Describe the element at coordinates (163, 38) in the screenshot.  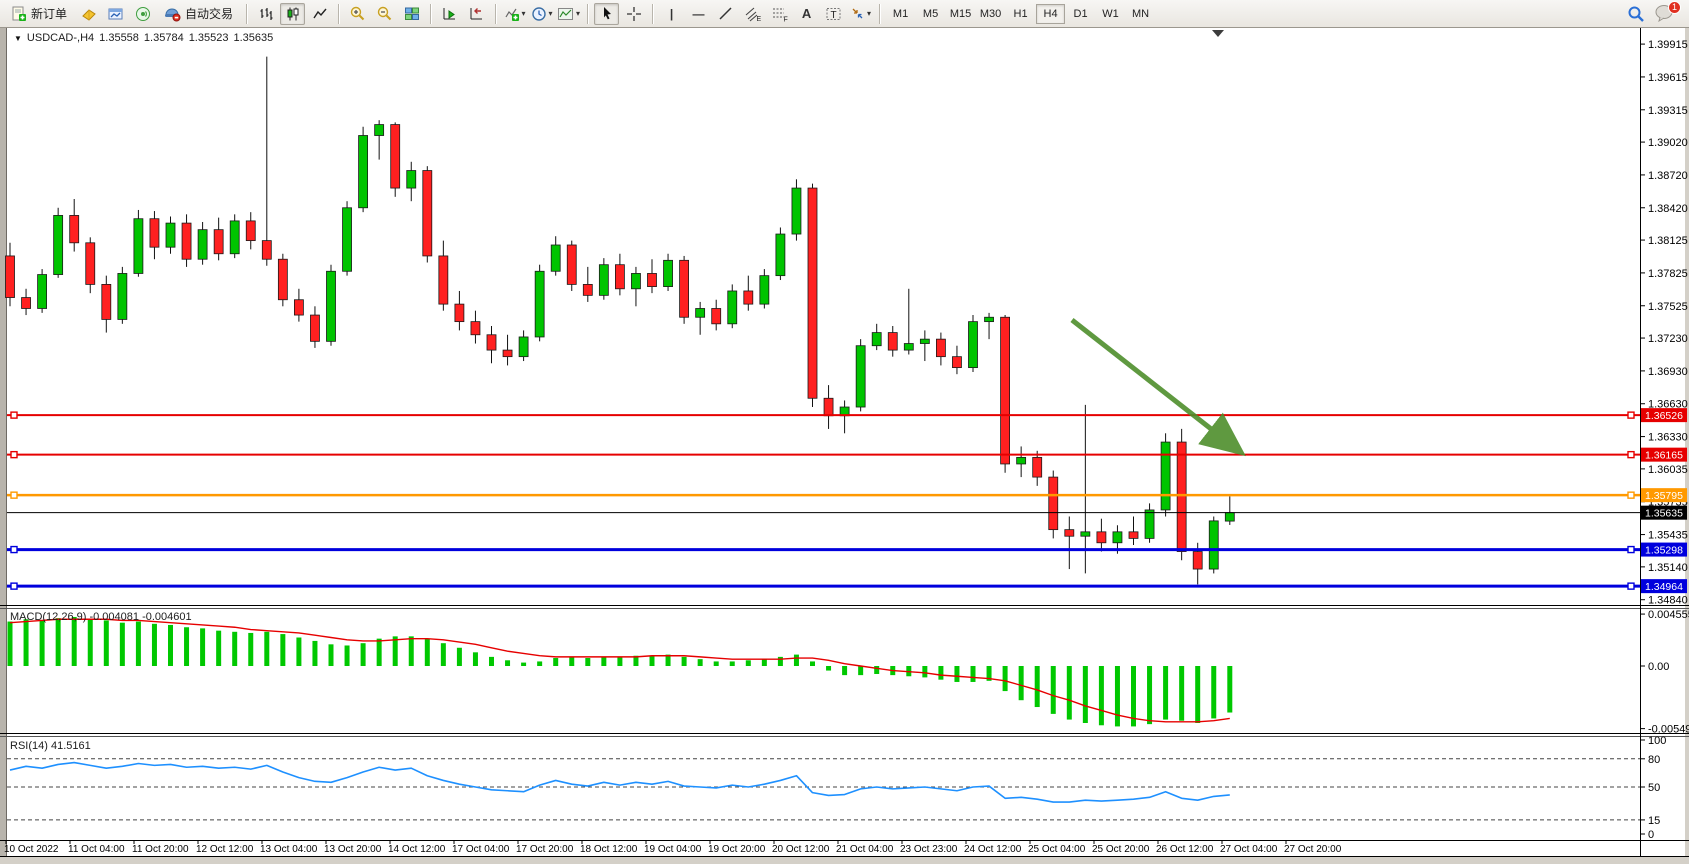
I see `chart-high-value: 1.35784` at that location.